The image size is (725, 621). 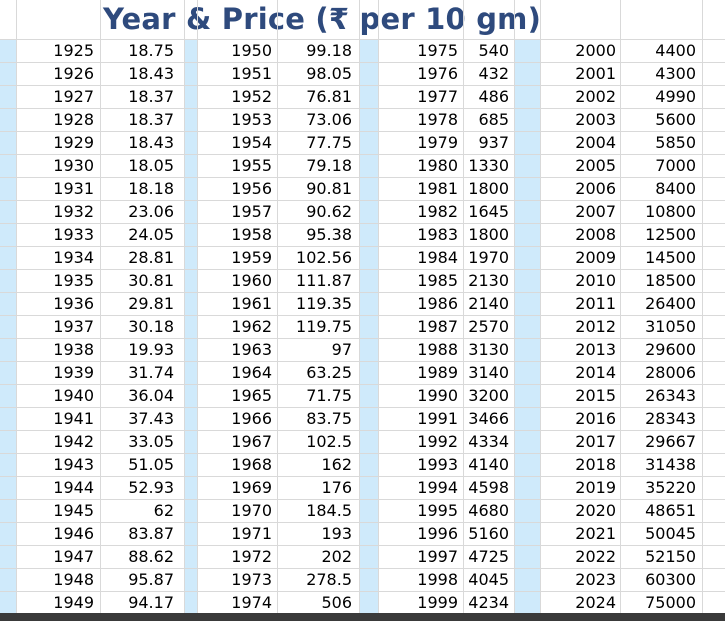 I want to click on price-cell: 119.75, so click(x=324, y=326).